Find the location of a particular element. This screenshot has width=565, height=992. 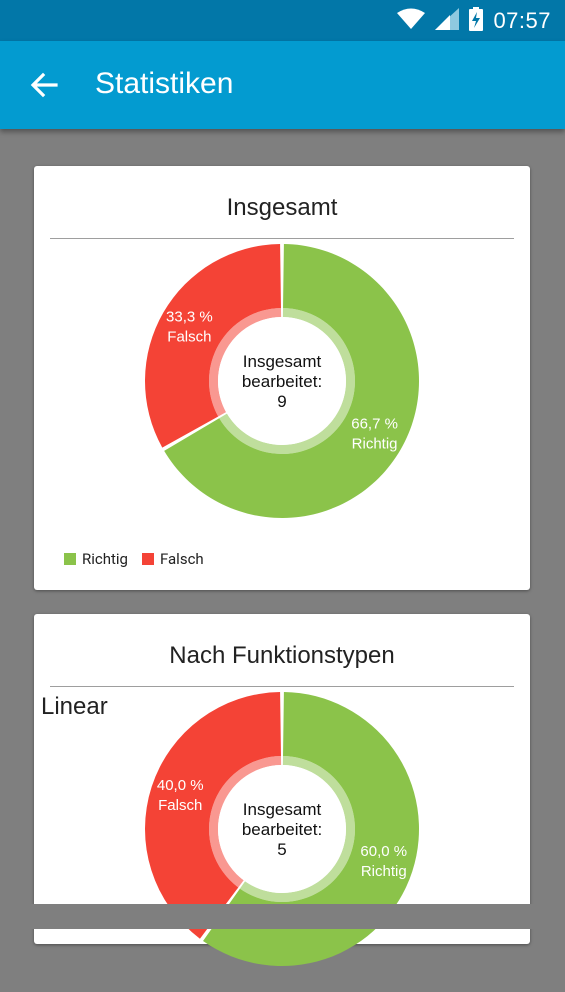

chart-legend: Richtig Falsch is located at coordinates (134, 559).